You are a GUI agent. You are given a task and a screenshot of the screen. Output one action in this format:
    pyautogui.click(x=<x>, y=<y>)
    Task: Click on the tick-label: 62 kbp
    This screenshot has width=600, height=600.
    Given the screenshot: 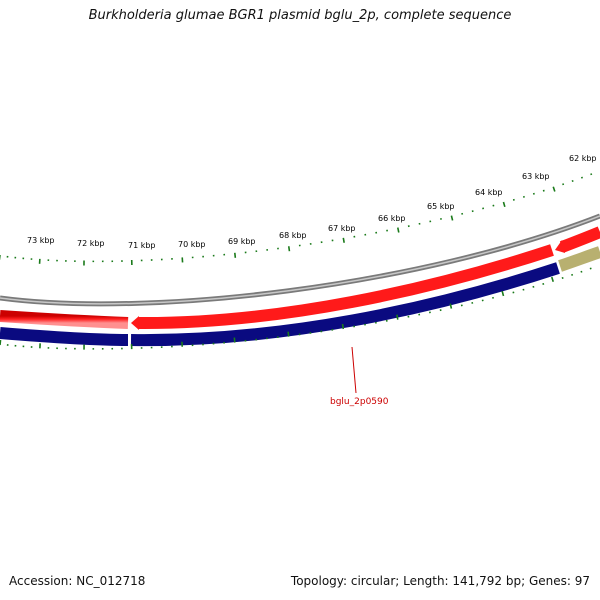 What is the action you would take?
    pyautogui.click(x=583, y=158)
    